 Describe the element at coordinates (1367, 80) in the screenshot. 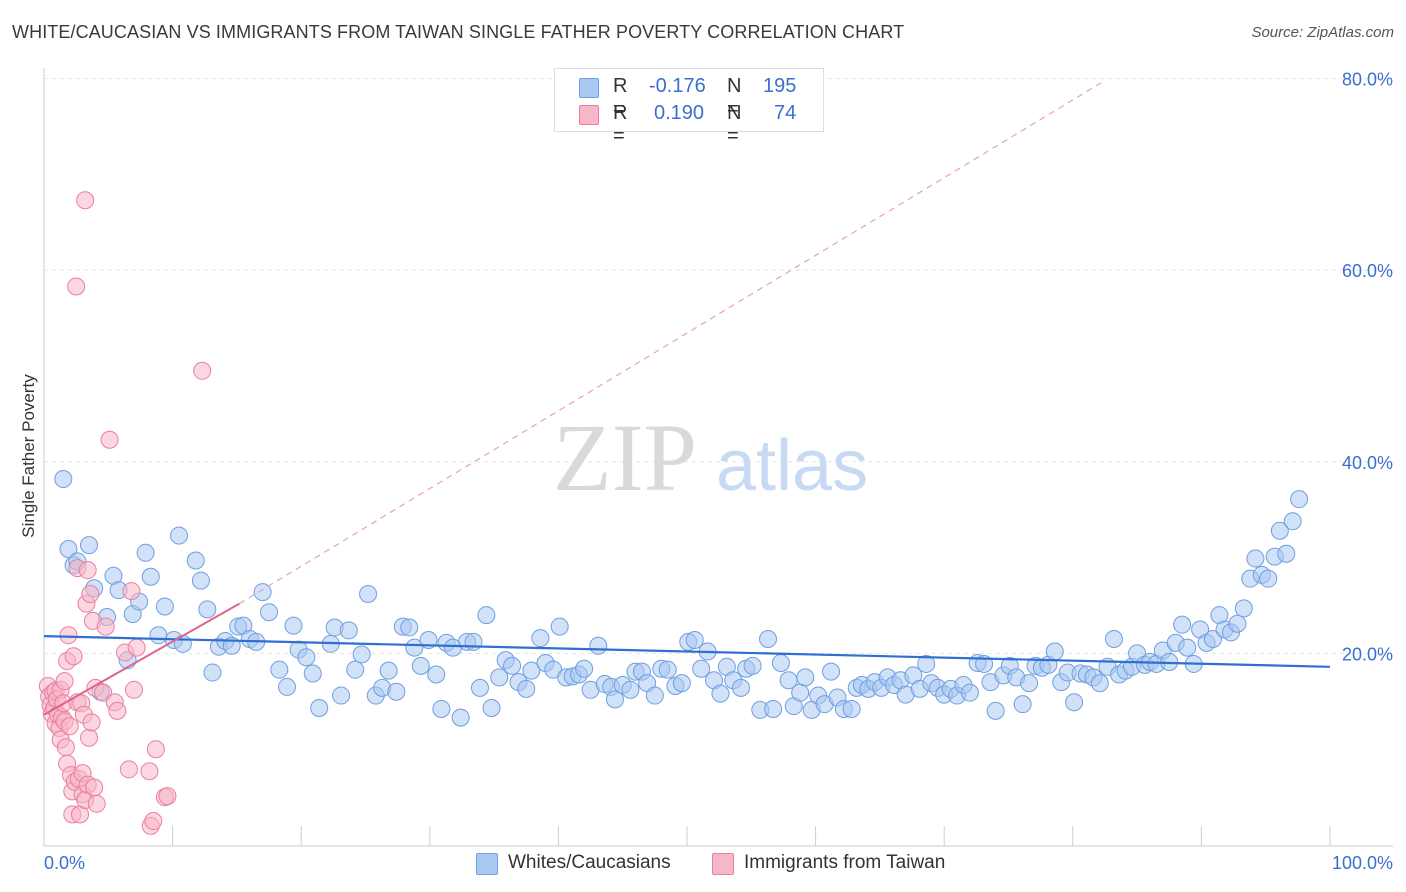

I see `y-tick-label: 80.0%` at that location.